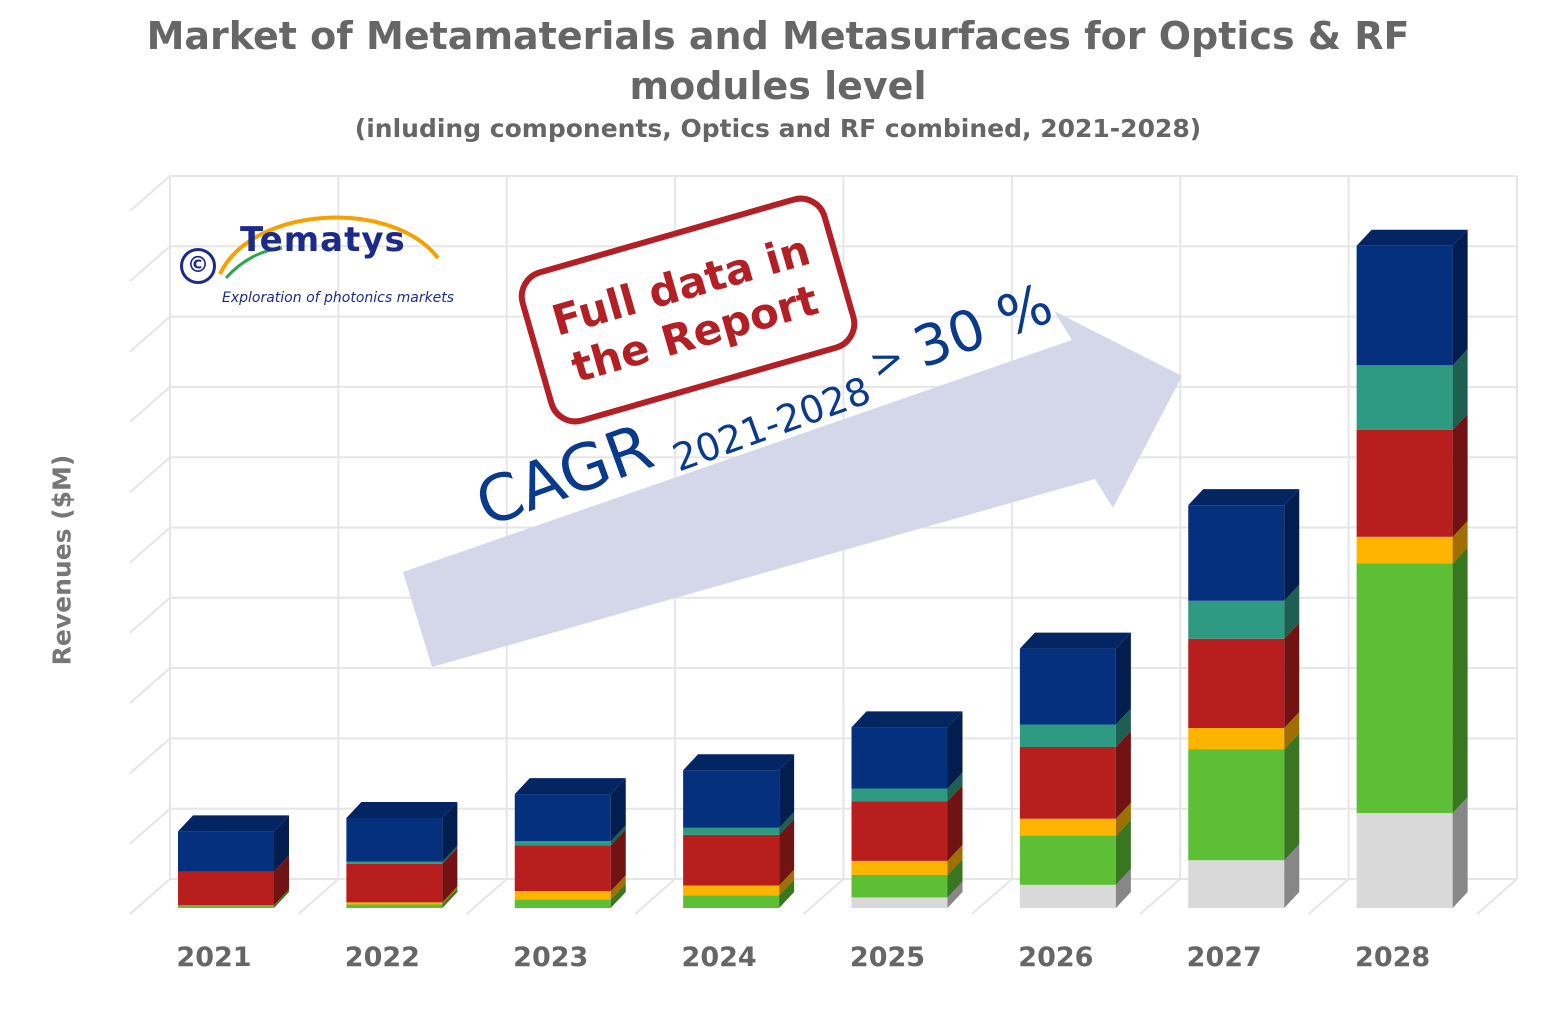 Image resolution: width=1556 pixels, height=1024 pixels. Describe the element at coordinates (803, 957) in the screenshot. I see `x-tick-labels: 2021 2022 2023 2024 2025 2026 2027 2028` at that location.